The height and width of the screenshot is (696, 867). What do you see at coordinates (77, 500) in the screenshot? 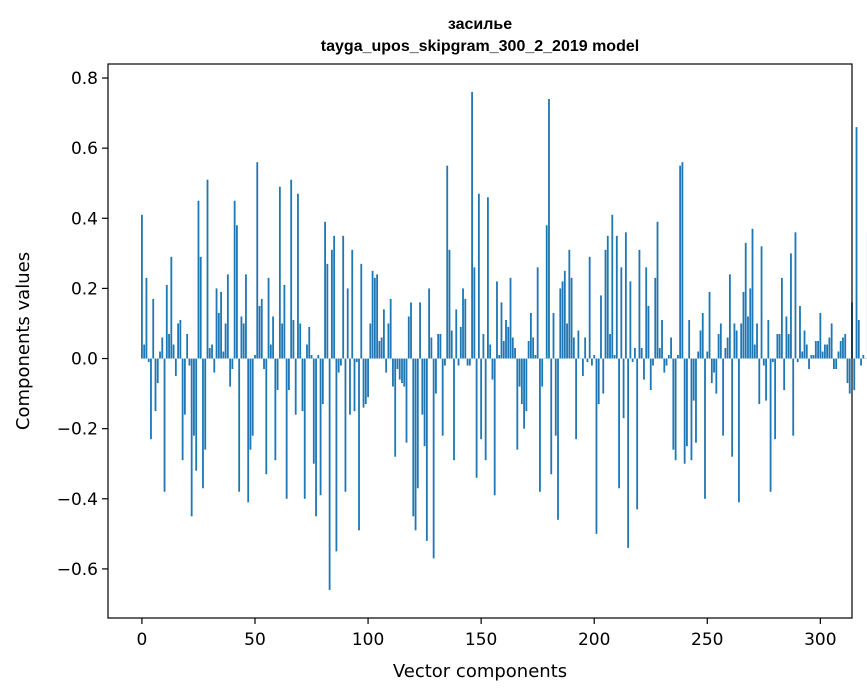
I see `y-tick-label: −0.4` at bounding box center [77, 500].